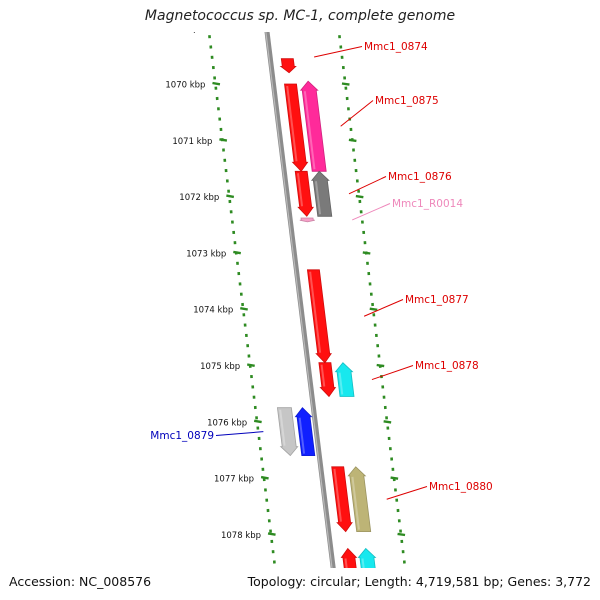  I want to click on footer-backdrop, so click(300, 584).